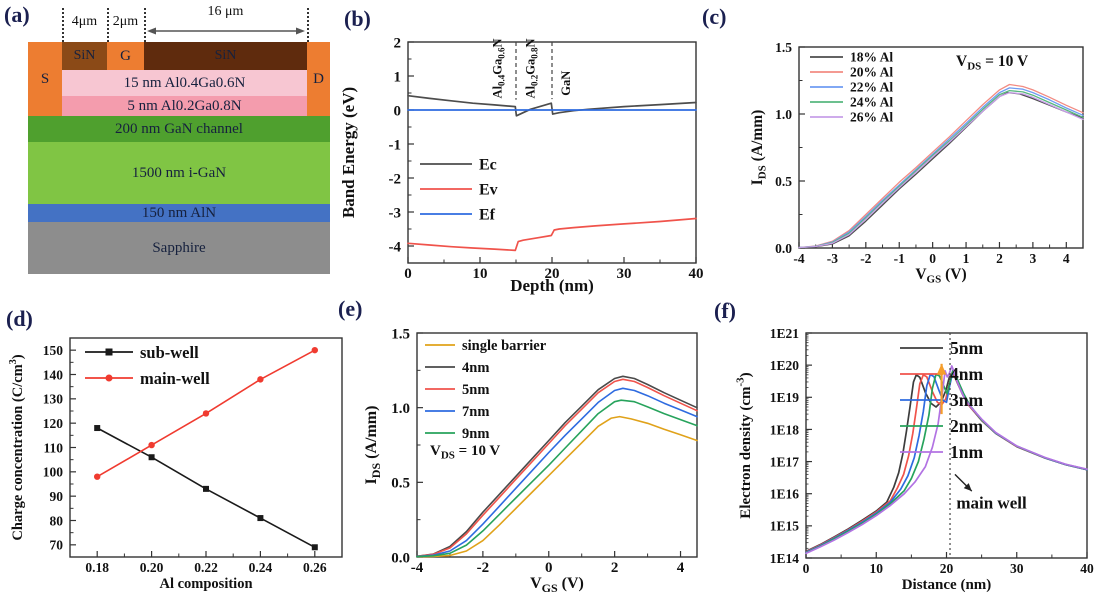 The width and height of the screenshot is (1098, 614). Describe the element at coordinates (84, 56) in the screenshot. I see `sin-passivation-left: SiN` at that location.